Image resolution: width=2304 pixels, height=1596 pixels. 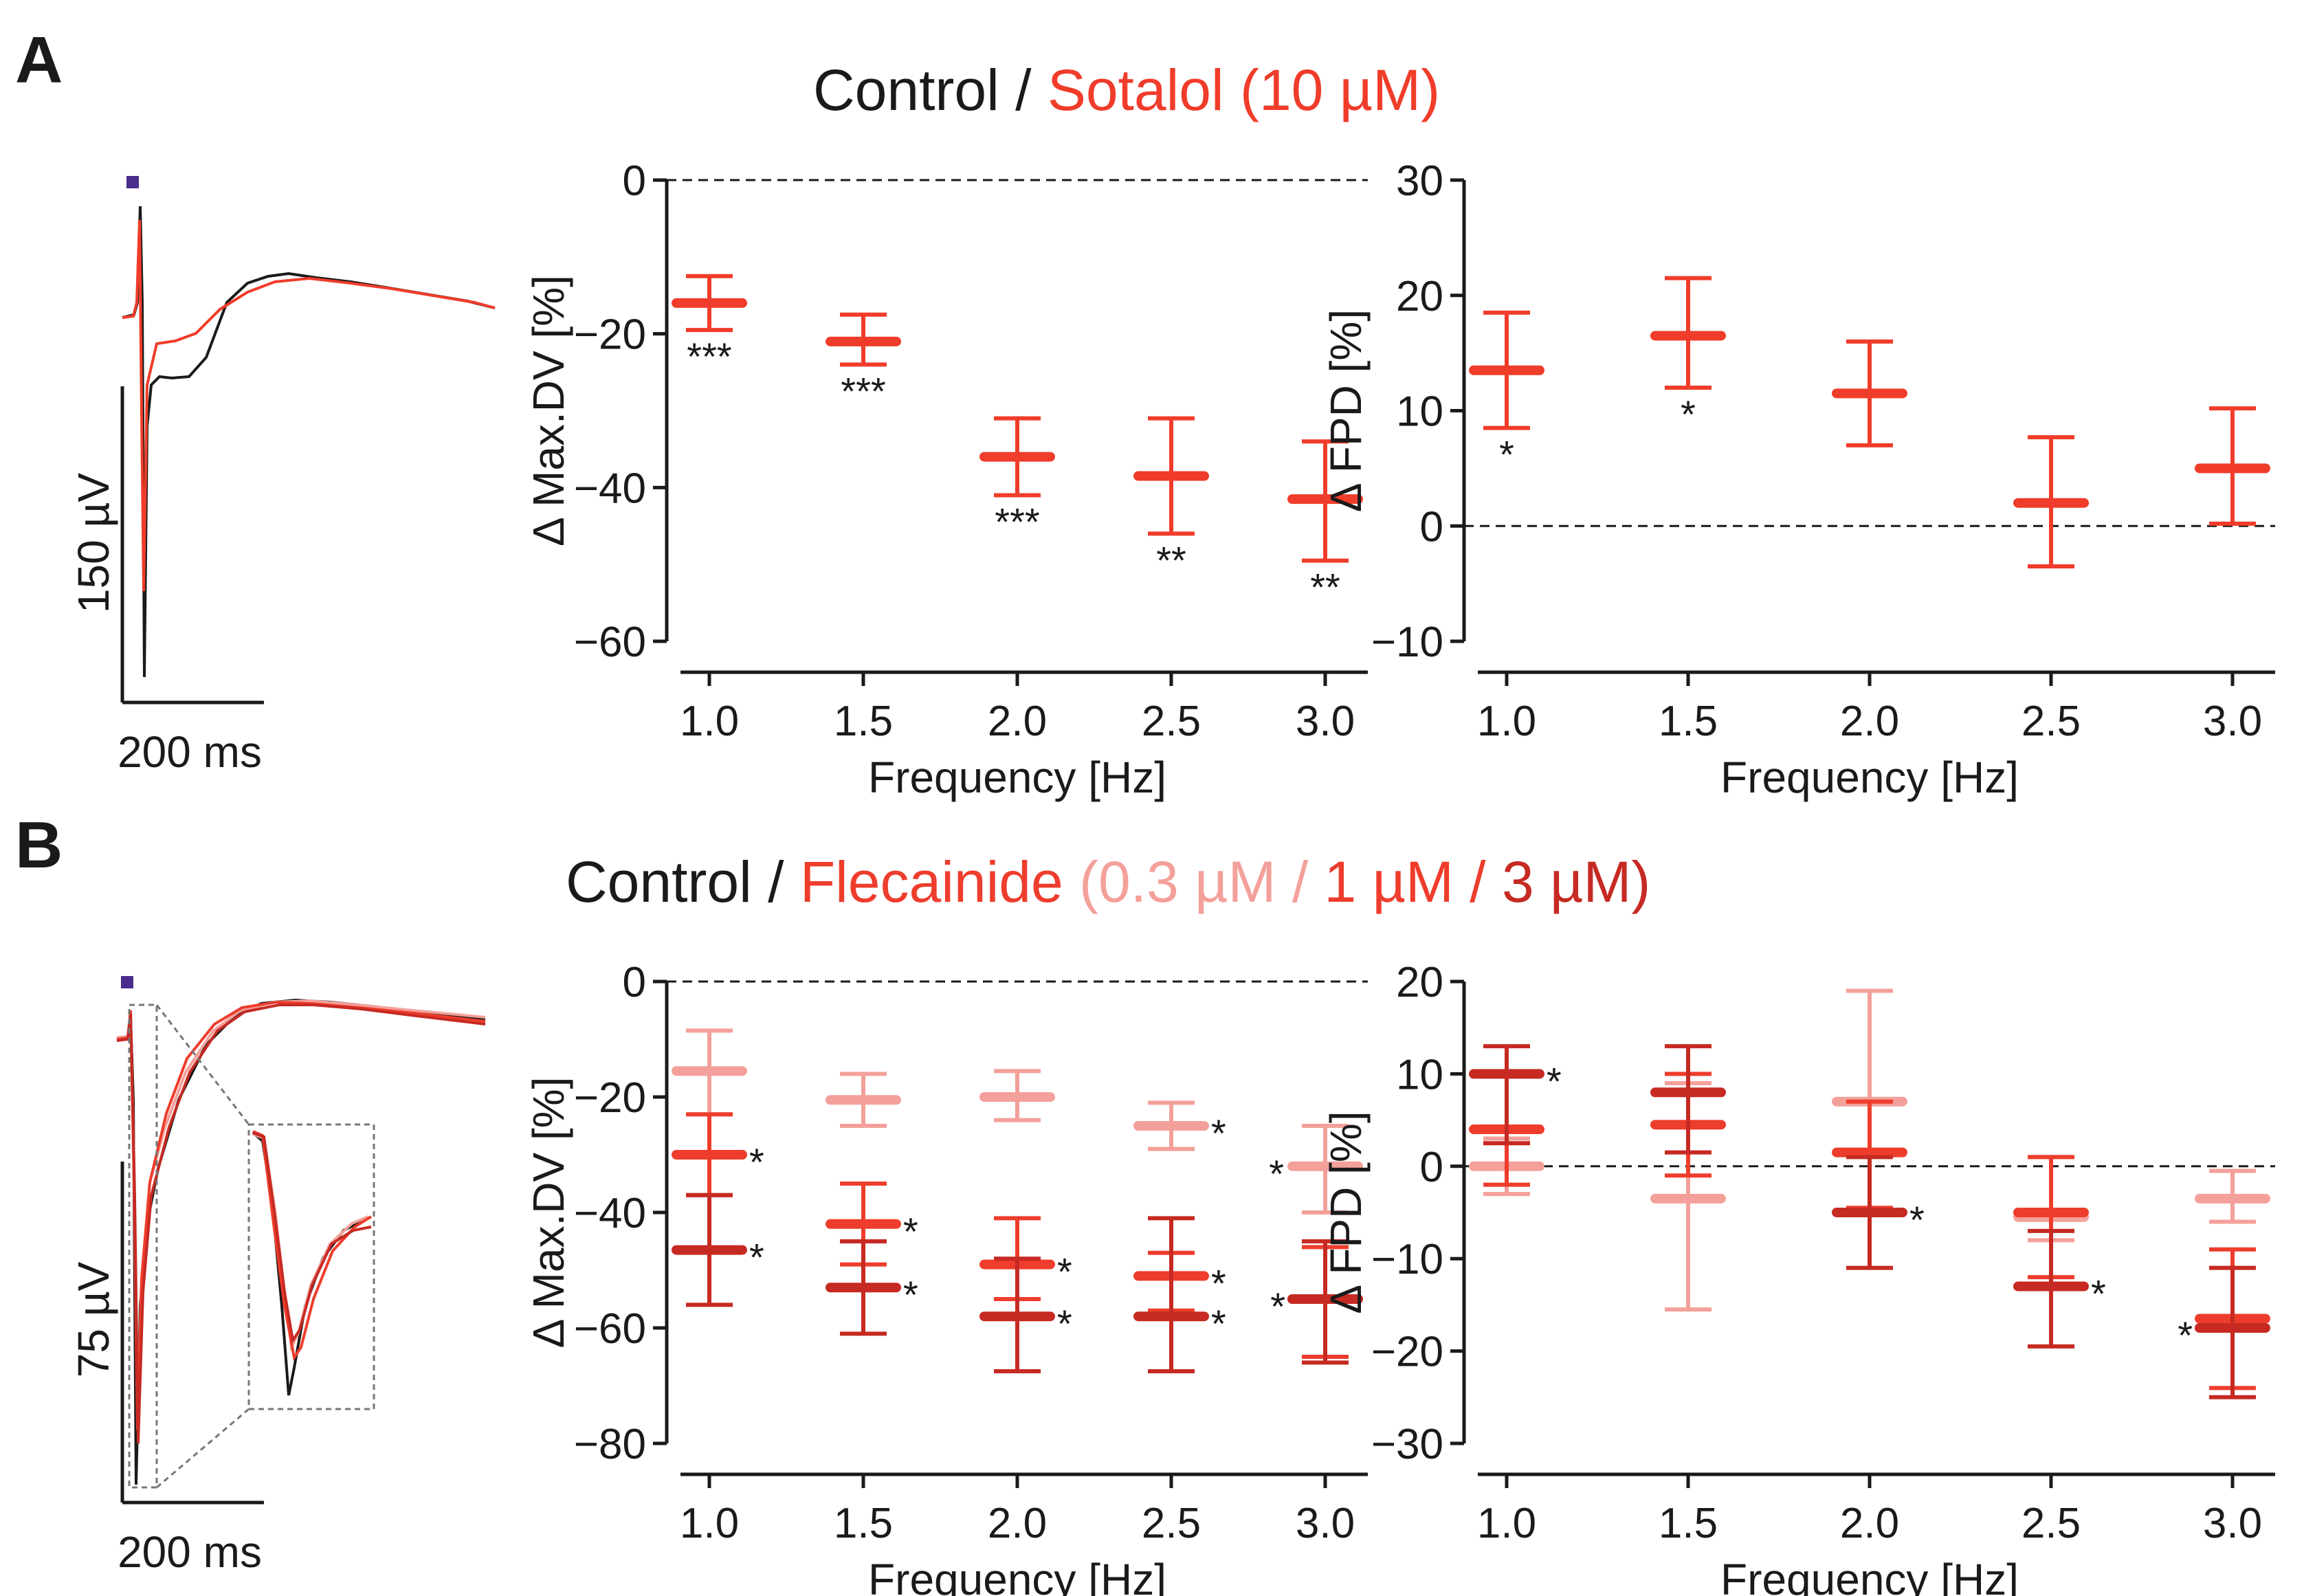 I want to click on title-b-sep, so click(x=1071, y=882).